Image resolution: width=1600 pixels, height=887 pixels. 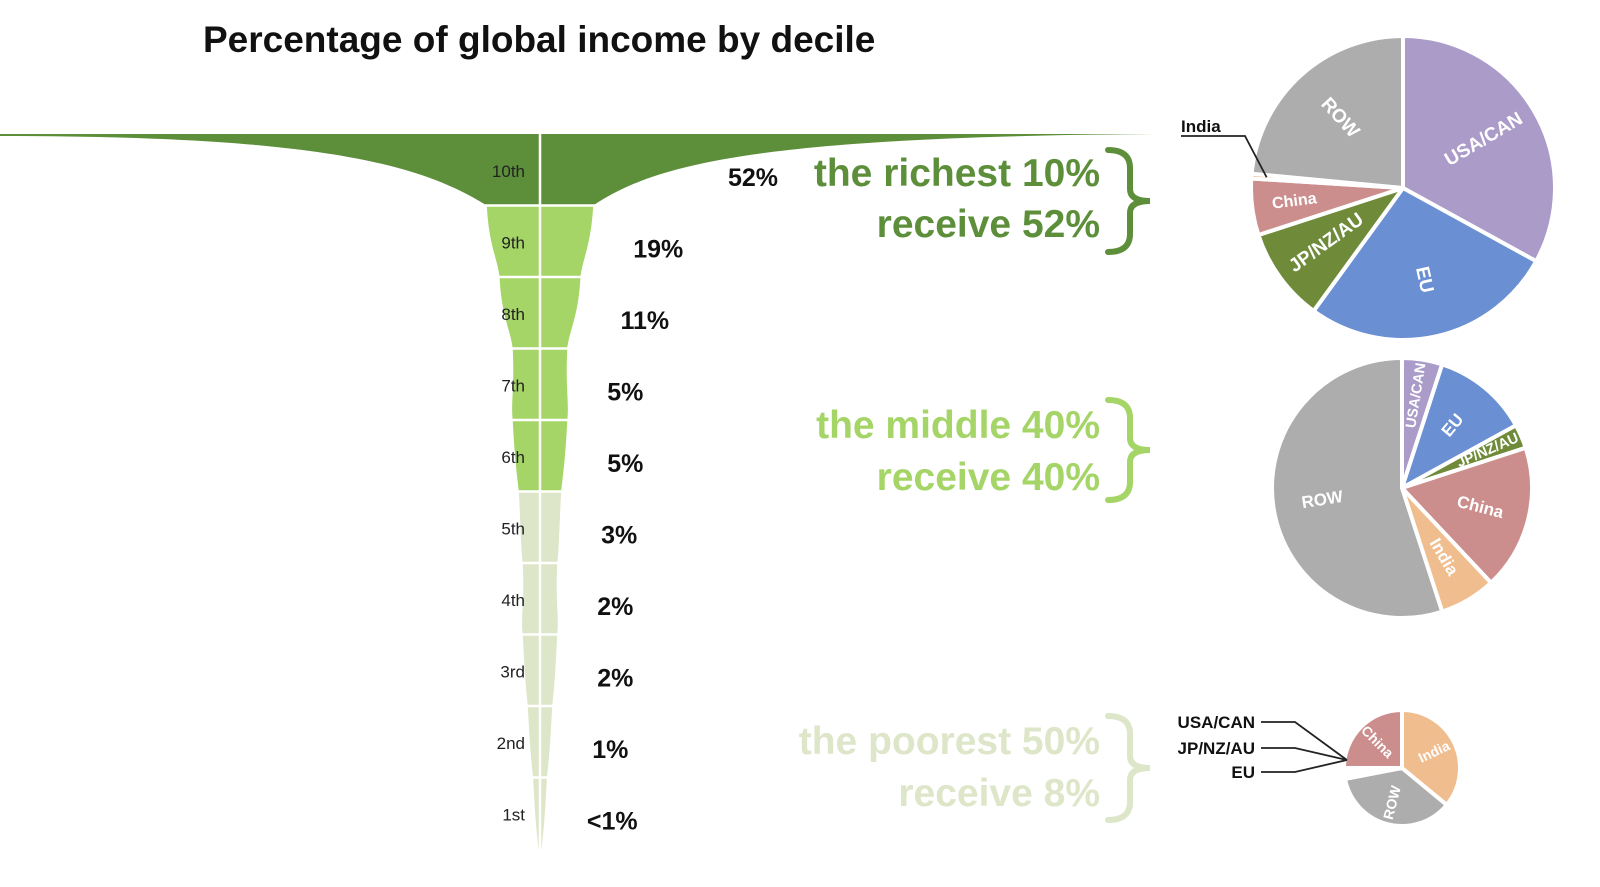 What do you see at coordinates (513, 314) in the screenshot?
I see `decile-label-8th: 8th` at bounding box center [513, 314].